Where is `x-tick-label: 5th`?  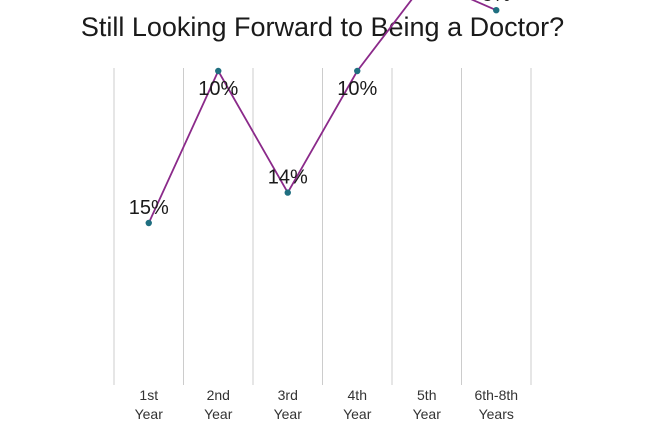
x-tick-label: 5th is located at coordinates (426, 395).